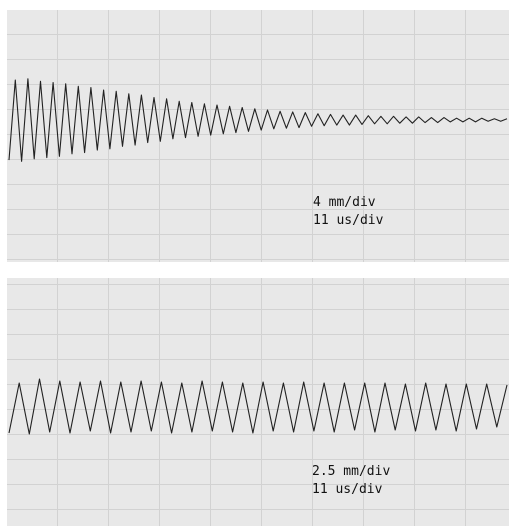  I want to click on scale-label: 2.5 mm/div, so click(351, 471).